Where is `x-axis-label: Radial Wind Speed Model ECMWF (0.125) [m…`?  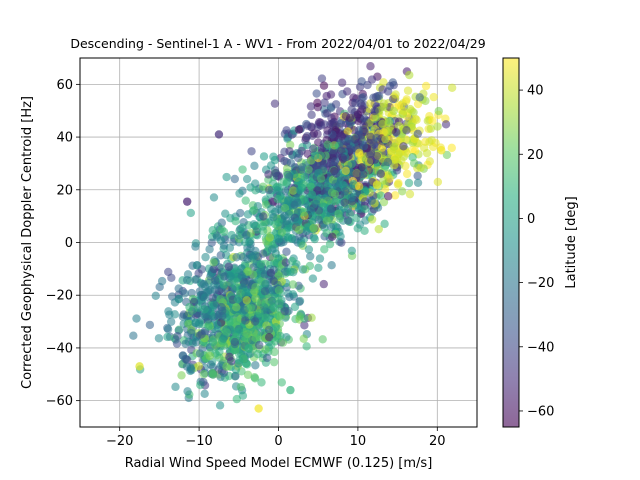 x-axis-label: Radial Wind Speed Model ECMWF (0.125) [m… is located at coordinates (279, 463).